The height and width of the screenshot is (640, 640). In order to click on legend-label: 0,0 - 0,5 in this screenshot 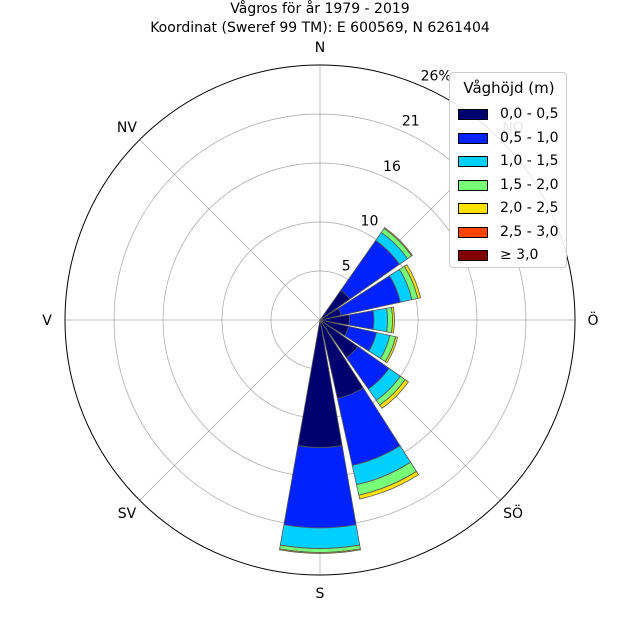, I will do `click(529, 114)`.